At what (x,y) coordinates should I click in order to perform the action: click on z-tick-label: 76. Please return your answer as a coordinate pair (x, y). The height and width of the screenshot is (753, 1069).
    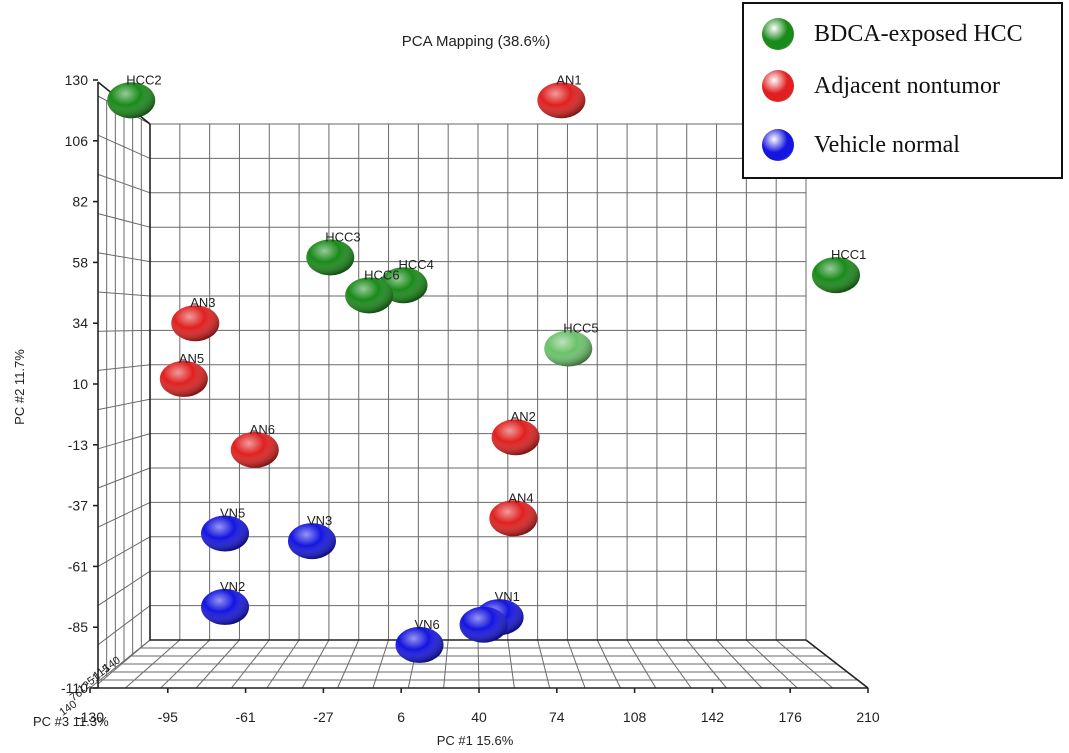
    Looking at the image, I should click on (76, 695).